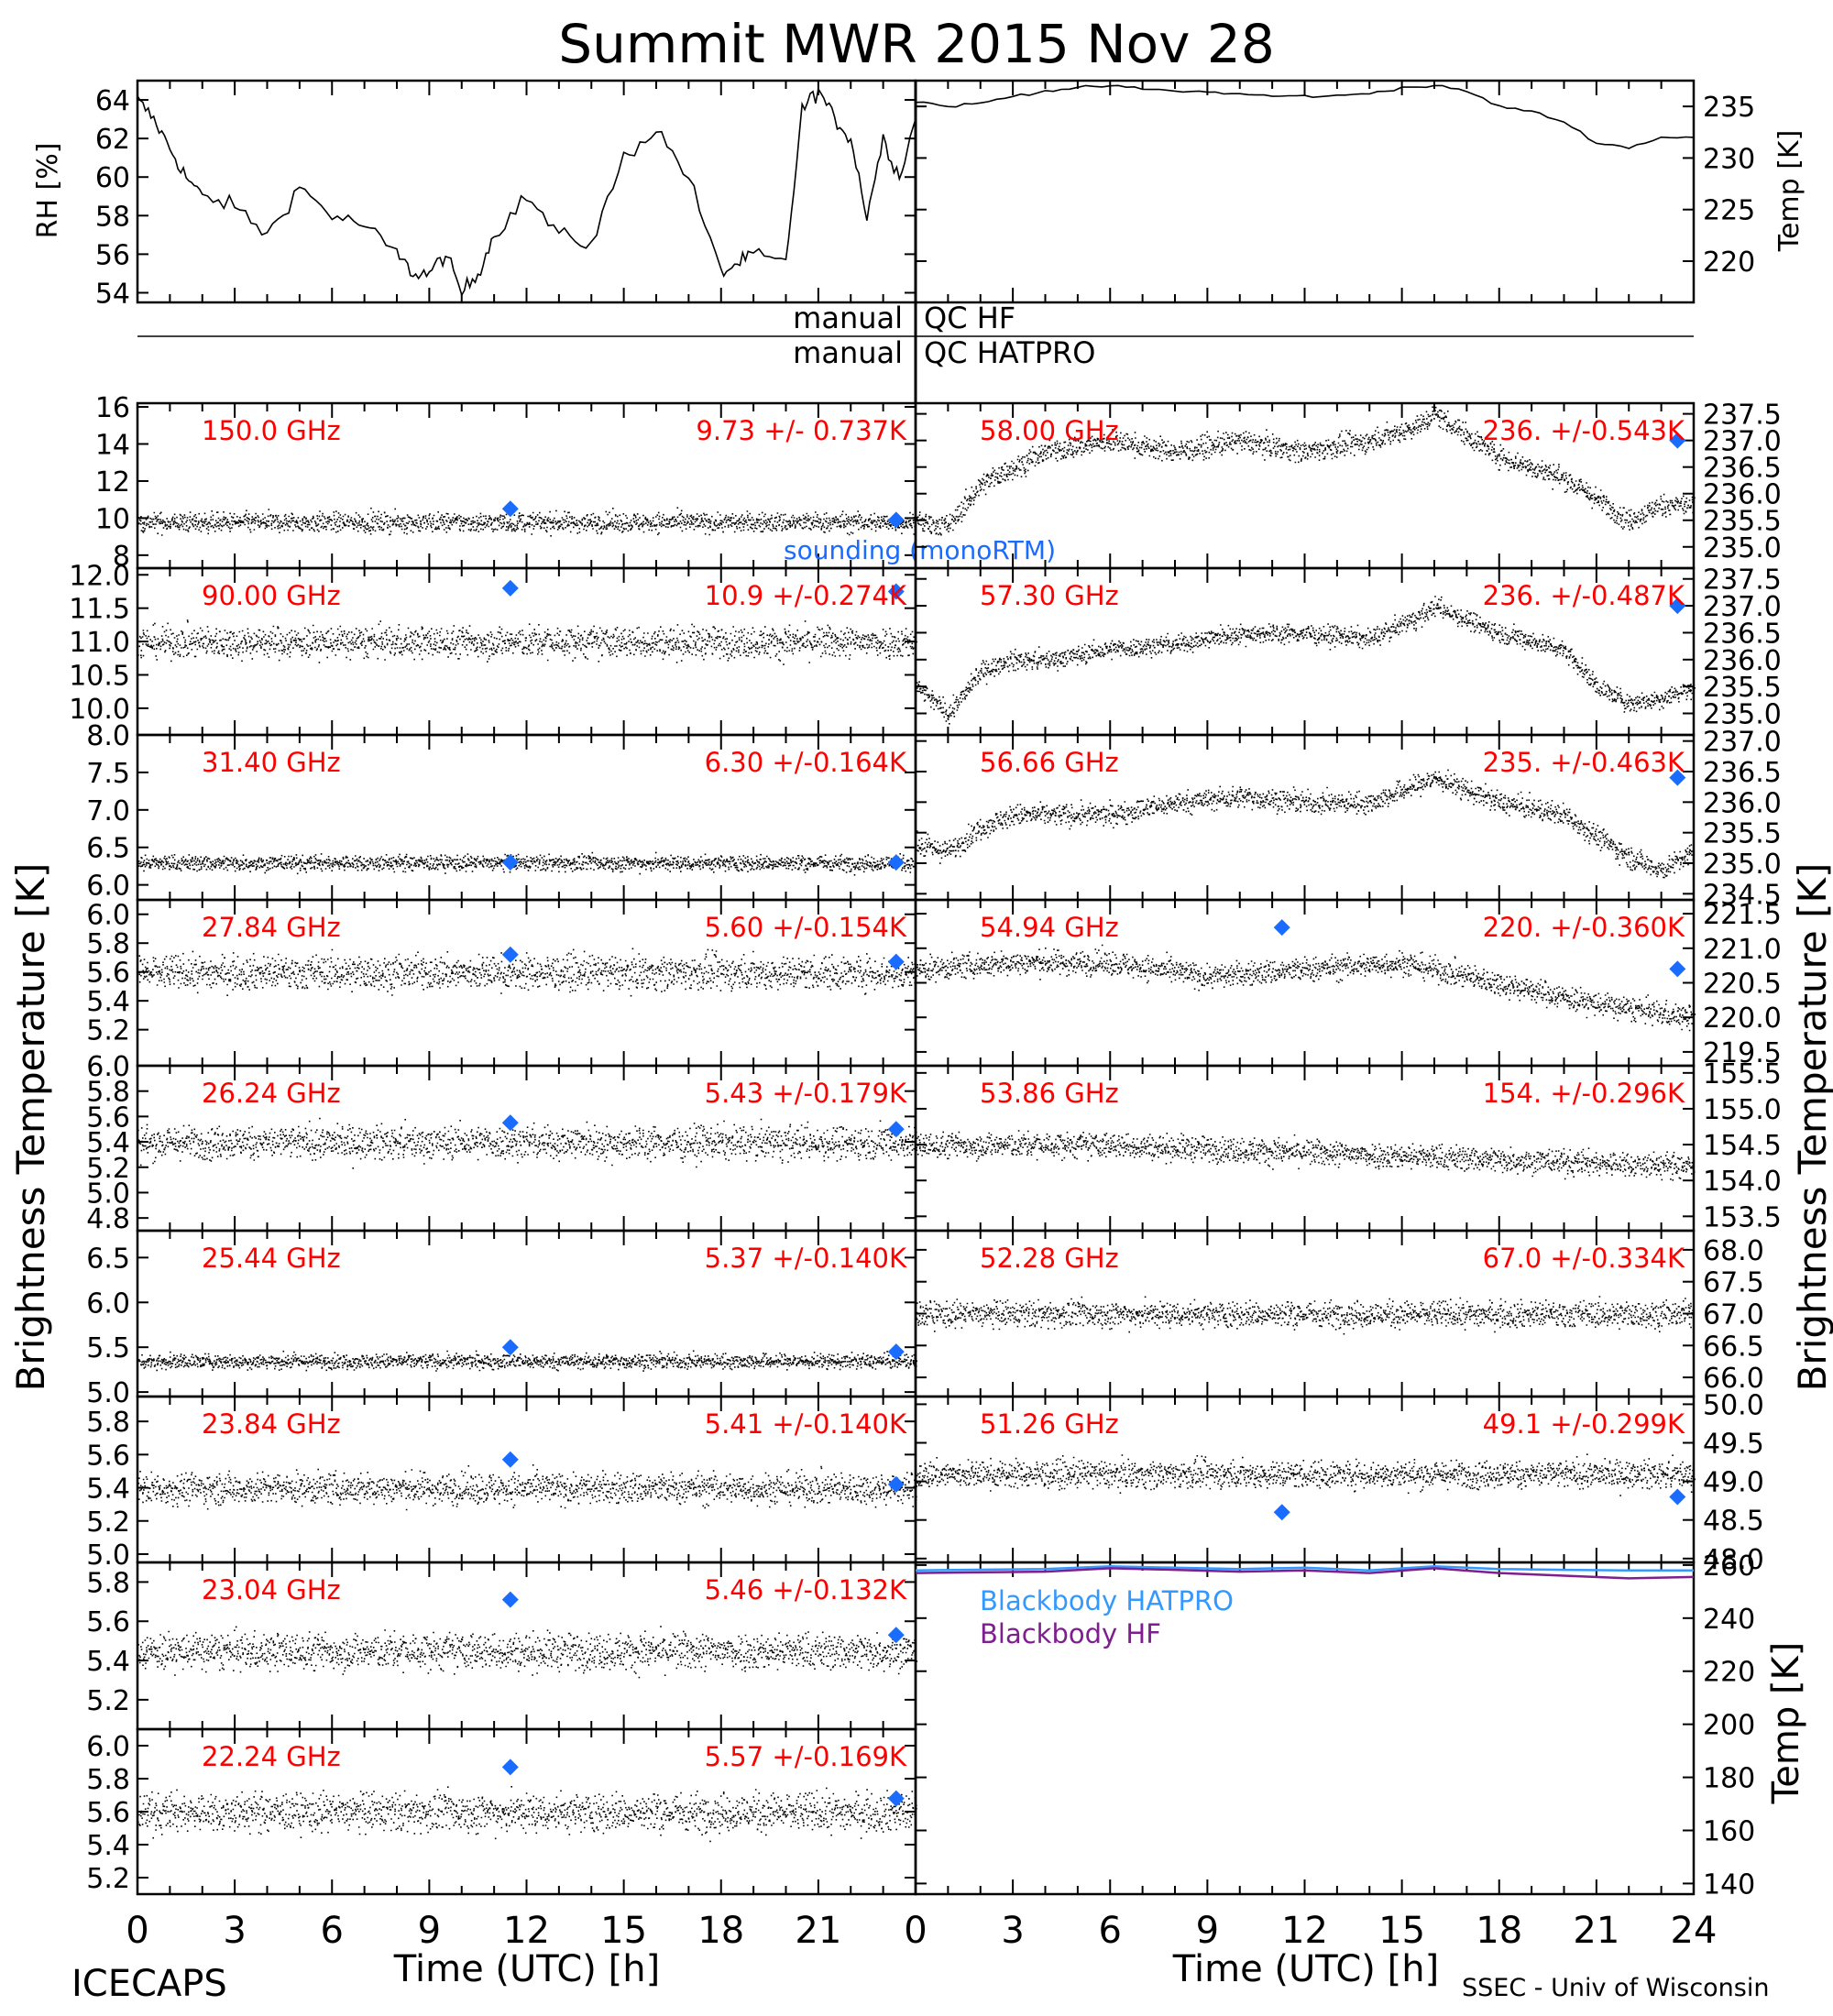 The image size is (1833, 2016). Describe the element at coordinates (1733, 1251) in the screenshot. I see `y-tick-label: 68.0` at that location.